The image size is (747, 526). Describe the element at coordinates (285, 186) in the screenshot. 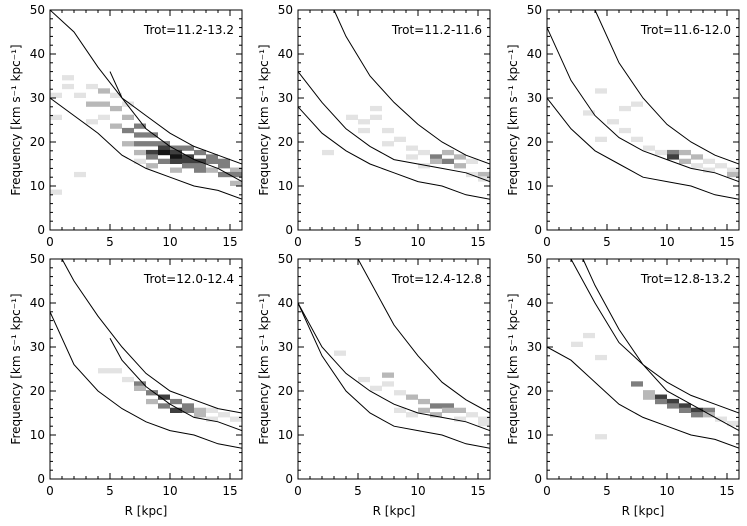

I see `y-tick-label: 10` at that location.